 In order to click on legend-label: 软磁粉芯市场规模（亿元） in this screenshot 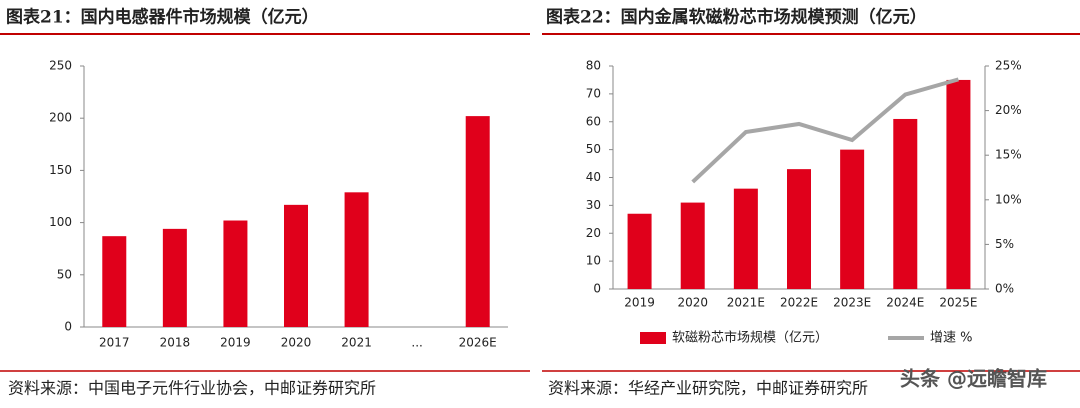, I will do `click(750, 338)`.